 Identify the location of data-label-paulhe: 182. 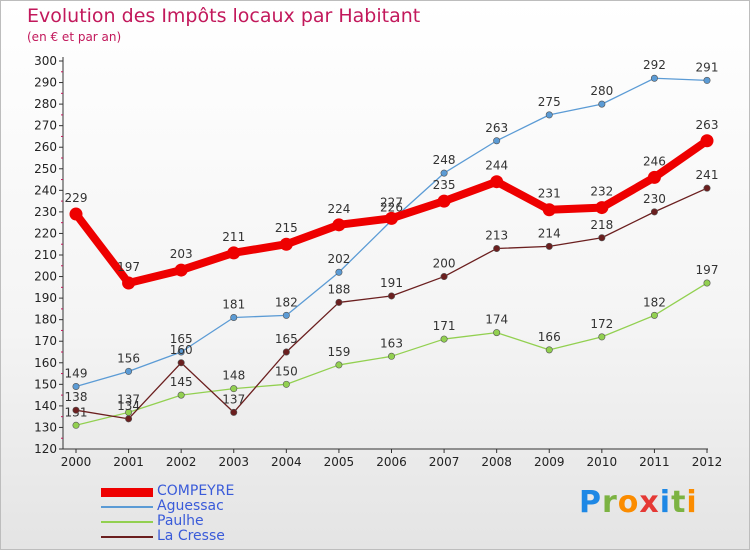
(654, 302).